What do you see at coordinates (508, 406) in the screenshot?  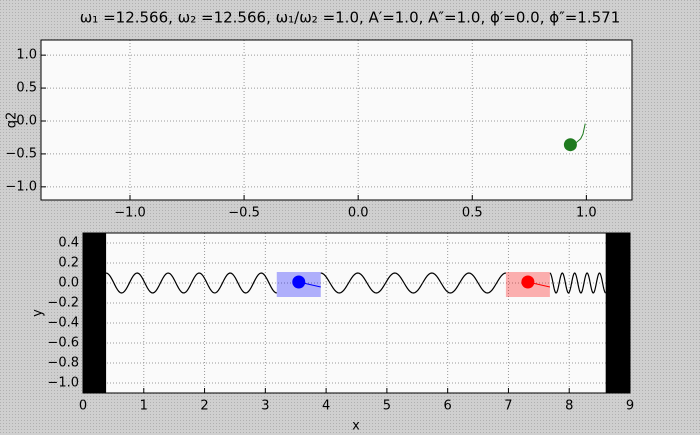 I see `x-tick-label: 7` at bounding box center [508, 406].